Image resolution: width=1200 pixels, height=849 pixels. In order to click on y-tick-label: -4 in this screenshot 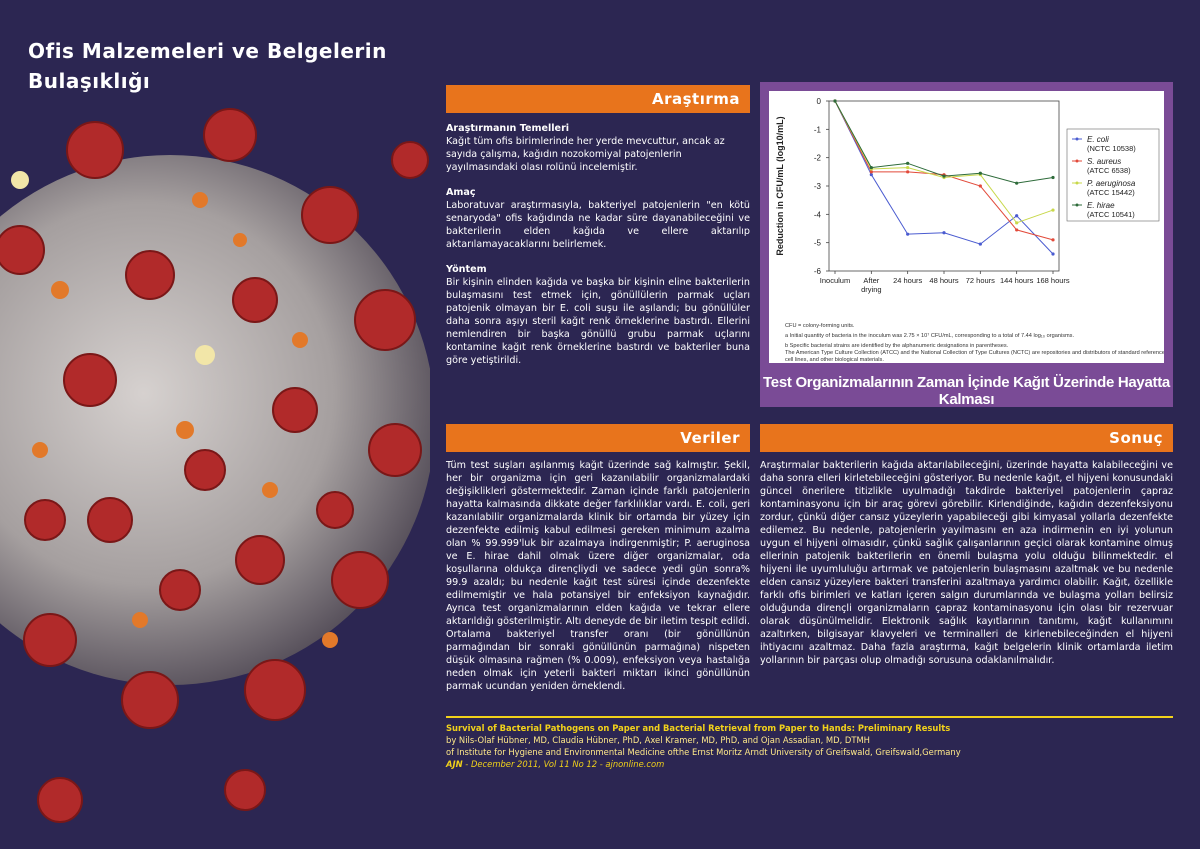, I will do `click(818, 214)`.